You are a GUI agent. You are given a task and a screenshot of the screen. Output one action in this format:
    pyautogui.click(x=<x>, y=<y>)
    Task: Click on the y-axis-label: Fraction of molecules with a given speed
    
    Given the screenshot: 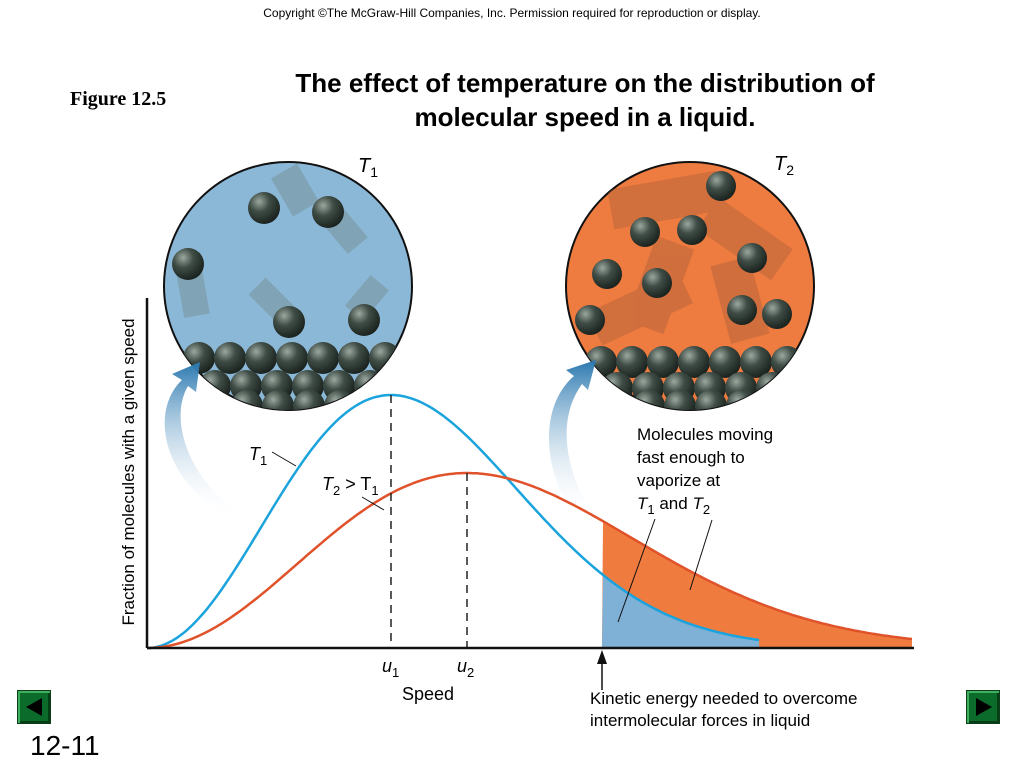 What is the action you would take?
    pyautogui.click(x=128, y=471)
    